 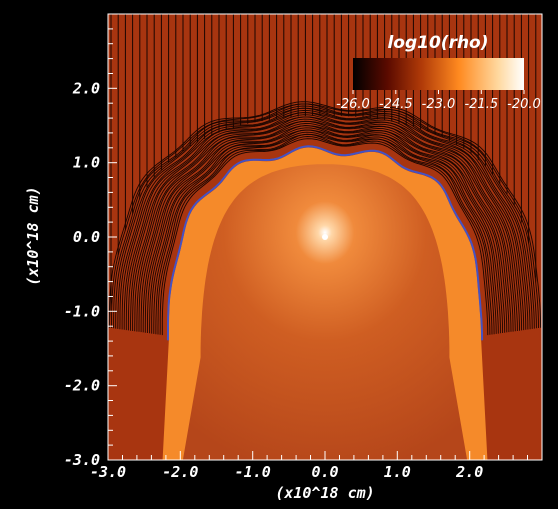 What do you see at coordinates (469, 472) in the screenshot?
I see `x-tick-label: 2.0` at bounding box center [469, 472].